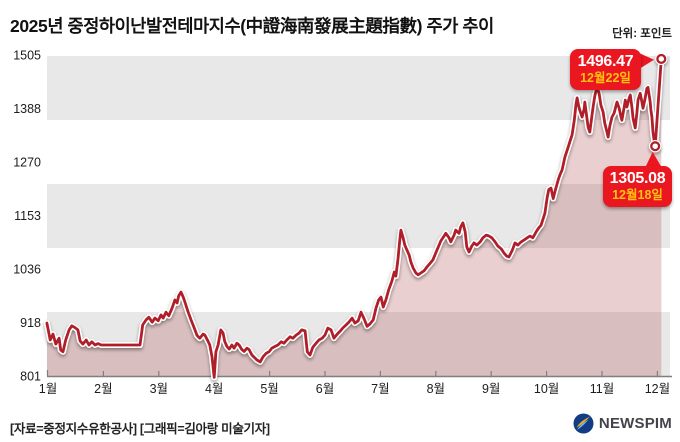 The image size is (680, 442). I want to click on newspim-logo-text: NEWSPIM, so click(635, 423).